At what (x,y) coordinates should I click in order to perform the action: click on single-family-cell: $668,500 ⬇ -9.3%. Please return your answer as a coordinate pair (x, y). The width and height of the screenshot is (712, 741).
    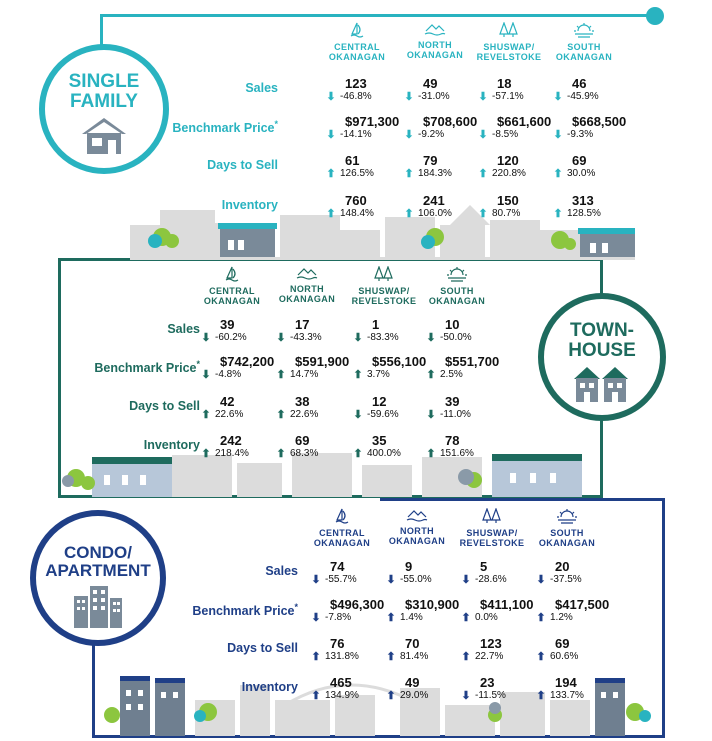
    Looking at the image, I should click on (592, 128).